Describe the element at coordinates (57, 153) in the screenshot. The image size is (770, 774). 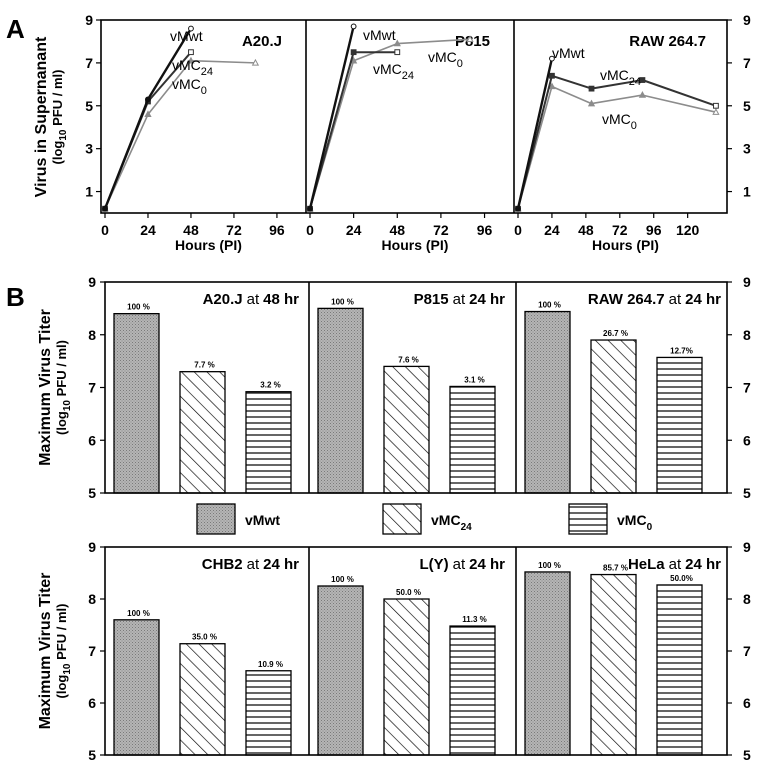
I see `panel-a-ylabel-units-a: (log` at that location.